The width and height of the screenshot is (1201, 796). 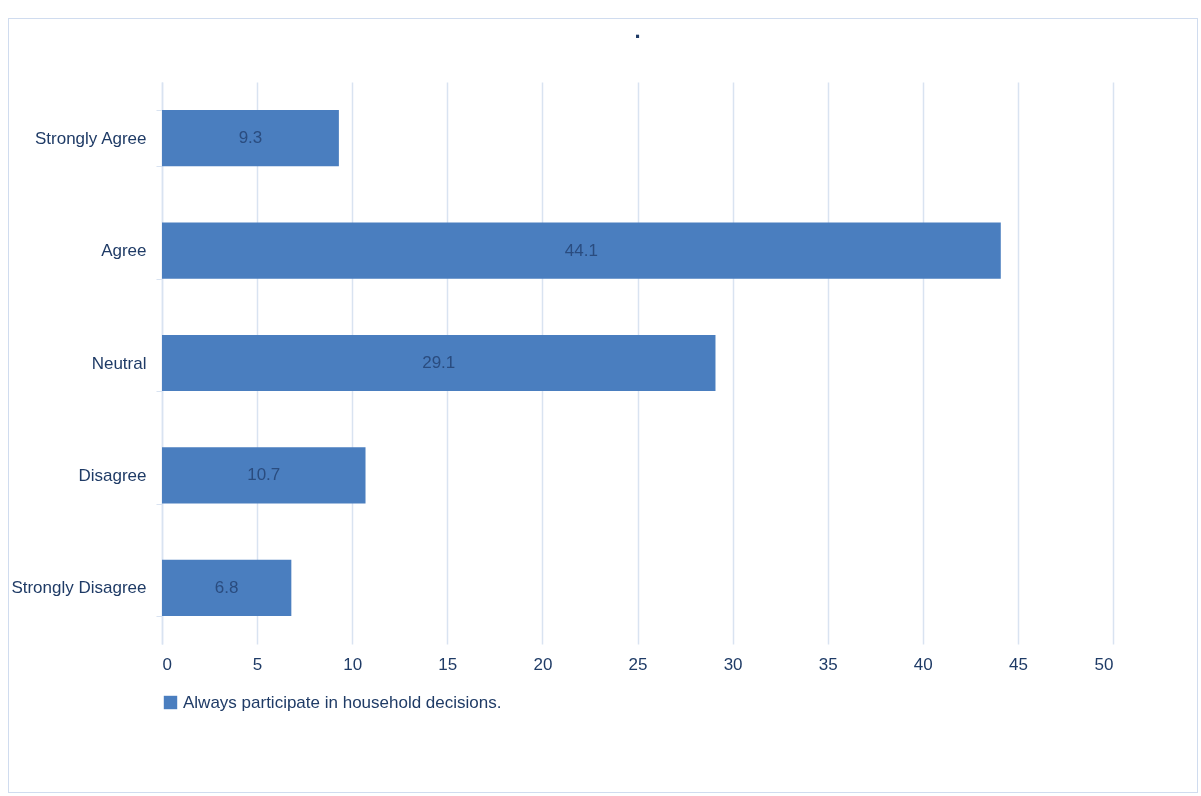 I want to click on x-tick-label: 30, so click(x=733, y=664).